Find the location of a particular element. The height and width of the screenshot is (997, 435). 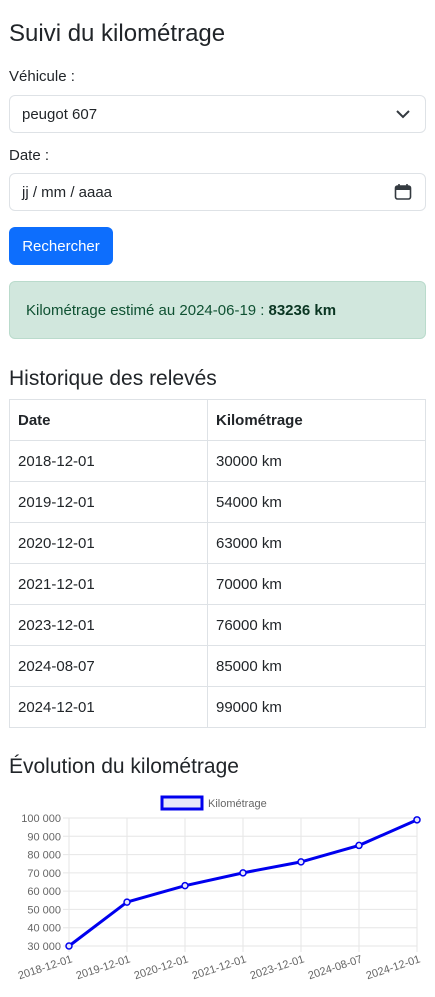

estimate-value: 83236 km is located at coordinates (302, 310).